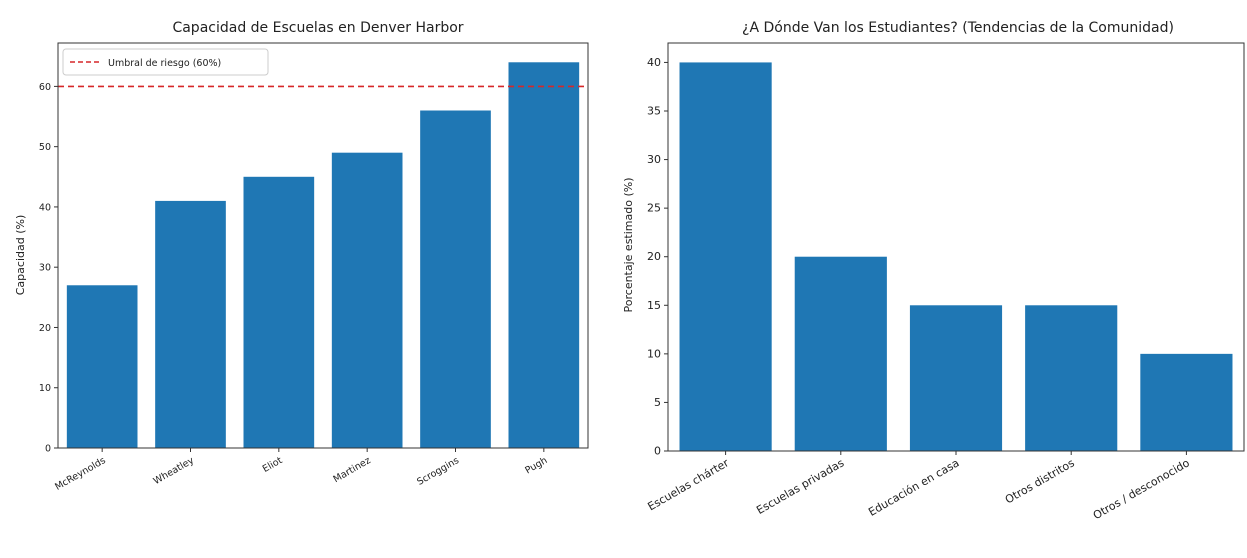 The image size is (1247, 558). I want to click on x-tick-label: Wheatley, so click(174, 471).